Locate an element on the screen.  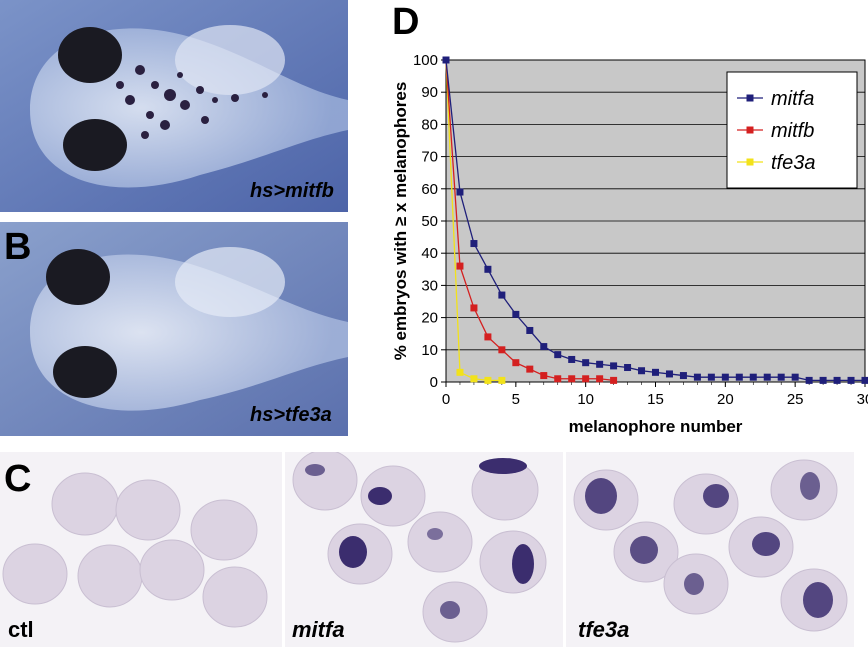
embryo-photo-mitfb is located at coordinates (174, 106).